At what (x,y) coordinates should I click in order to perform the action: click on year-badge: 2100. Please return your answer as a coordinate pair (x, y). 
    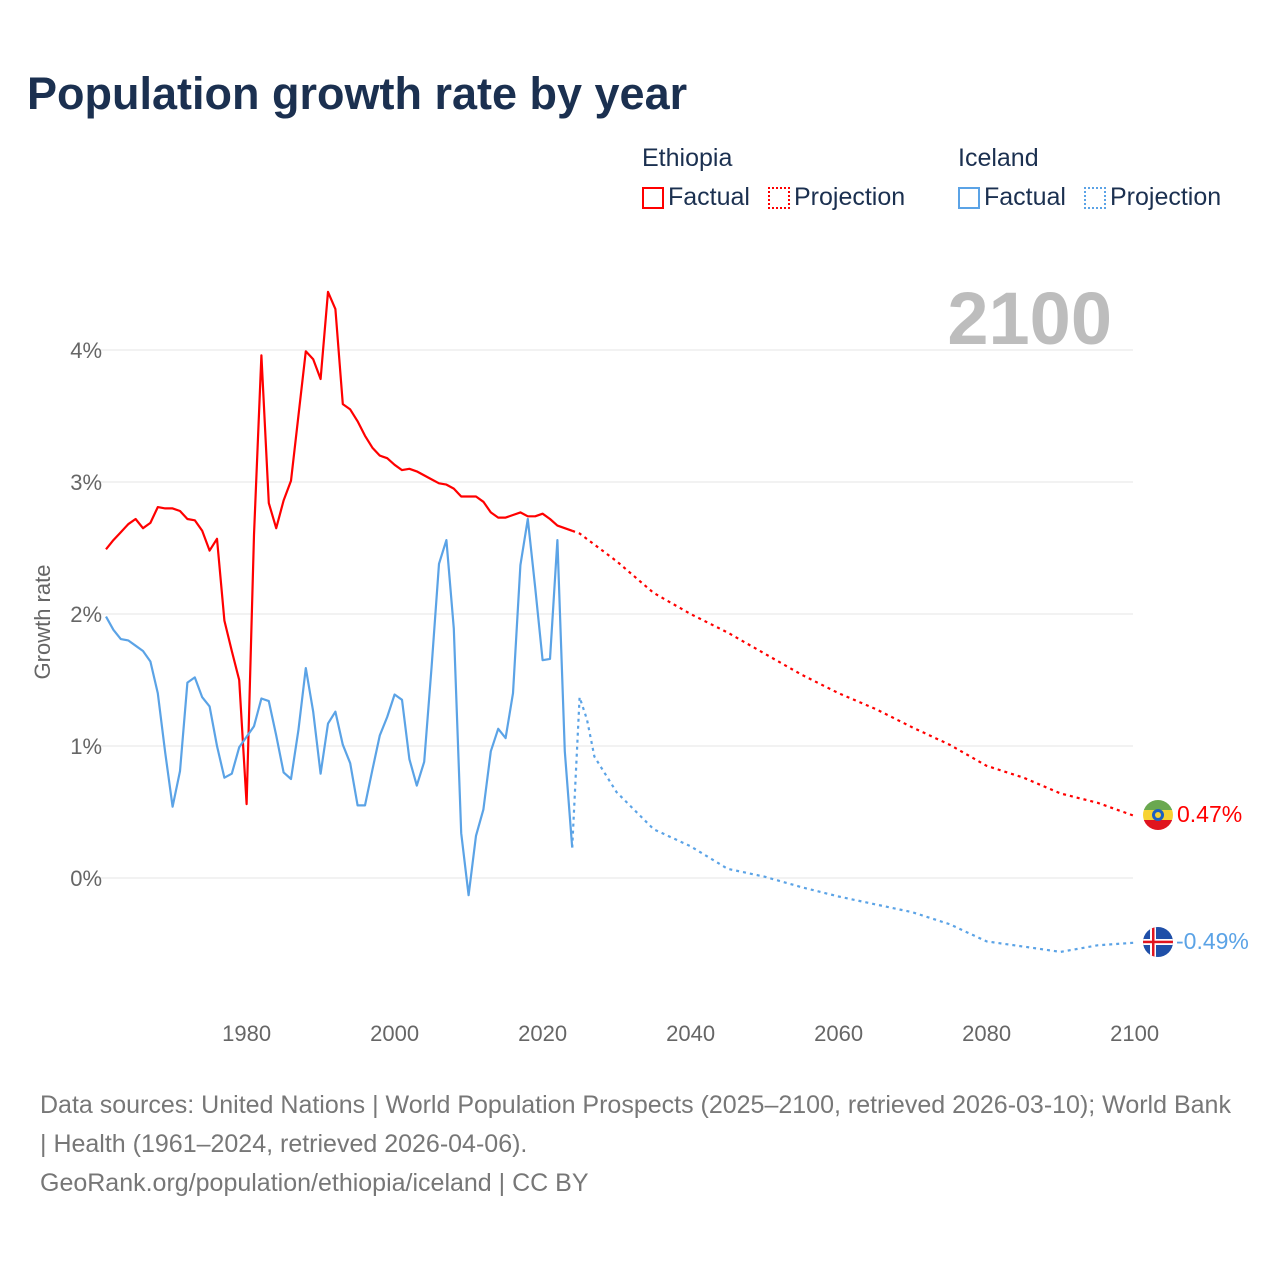
    Looking at the image, I should click on (1029, 318).